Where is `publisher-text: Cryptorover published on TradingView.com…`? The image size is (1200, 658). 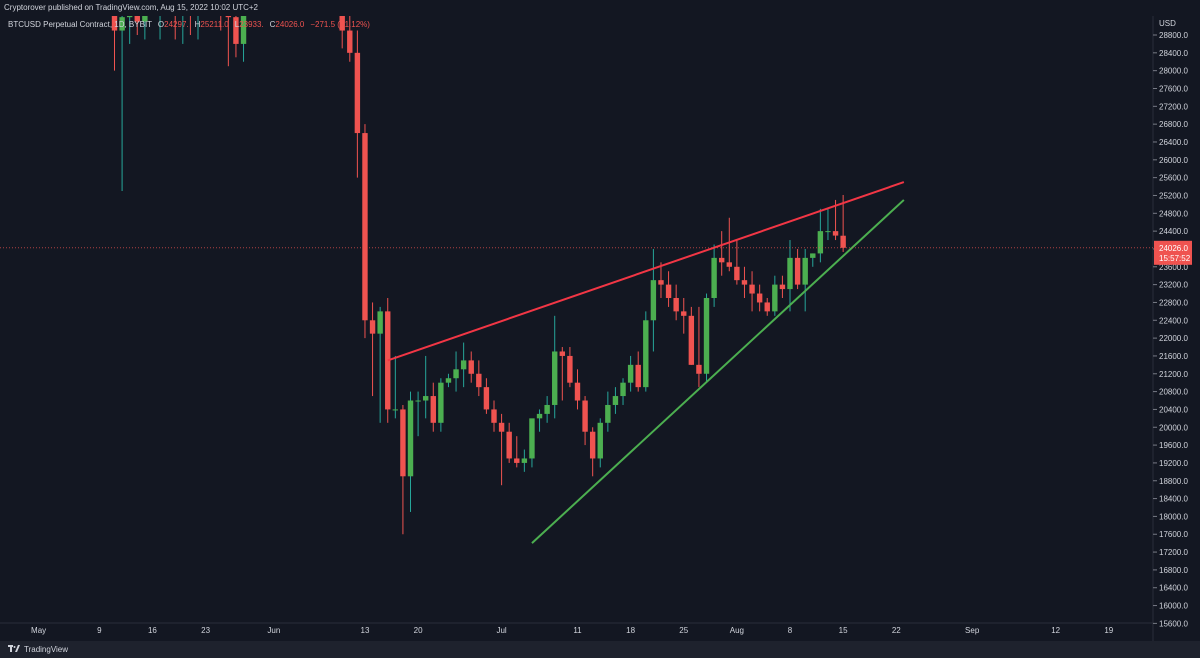
publisher-text: Cryptorover published on TradingView.com… is located at coordinates (131, 7).